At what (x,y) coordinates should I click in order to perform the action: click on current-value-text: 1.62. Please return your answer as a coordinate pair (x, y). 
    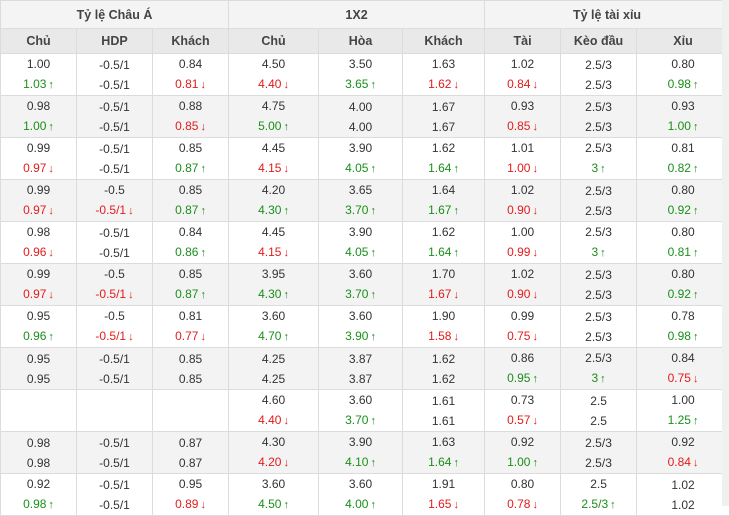
    Looking at the image, I should click on (443, 379).